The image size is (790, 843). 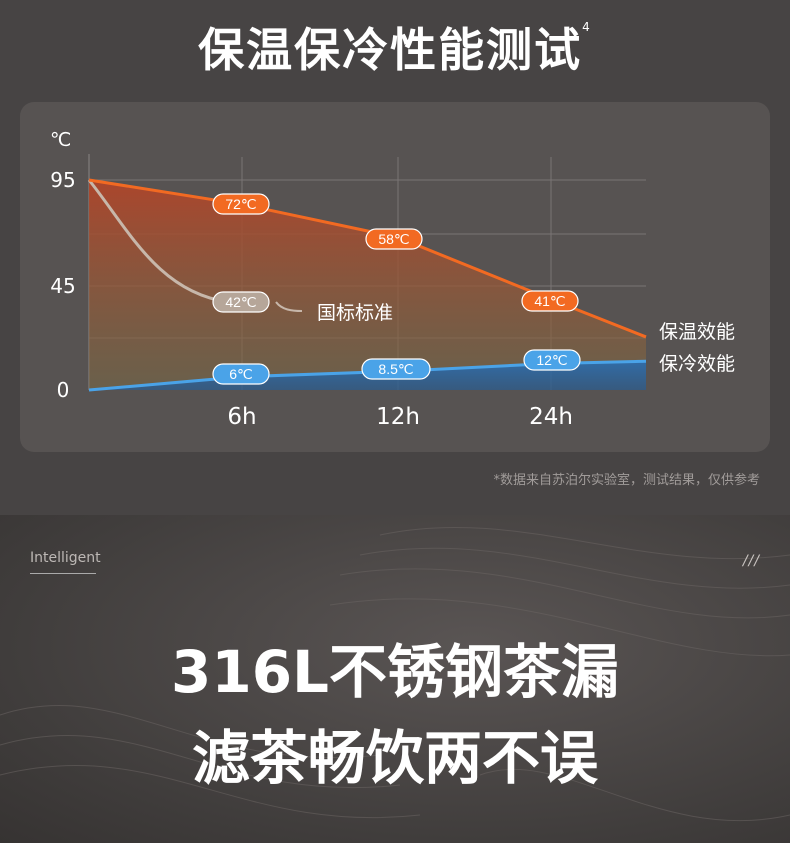 I want to click on standard-data-label-pill, so click(x=241, y=302).